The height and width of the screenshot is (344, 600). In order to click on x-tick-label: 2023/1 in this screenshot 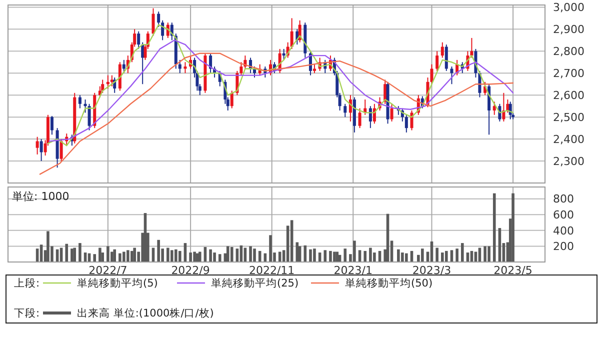, I will do `click(353, 270)`.